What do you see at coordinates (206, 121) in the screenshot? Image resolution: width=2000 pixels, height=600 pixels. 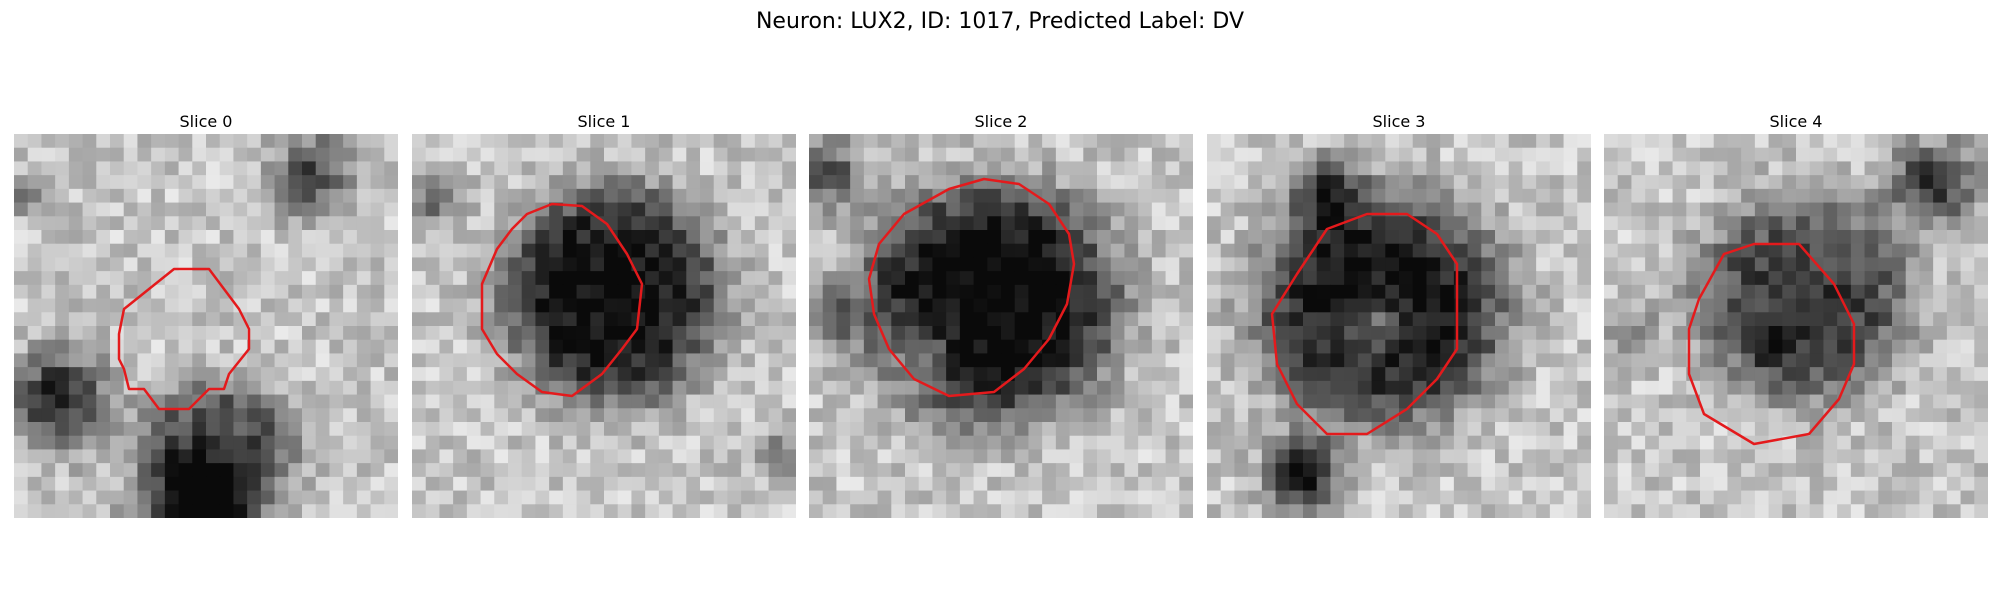 I see `slice-title-0: Slice 0` at bounding box center [206, 121].